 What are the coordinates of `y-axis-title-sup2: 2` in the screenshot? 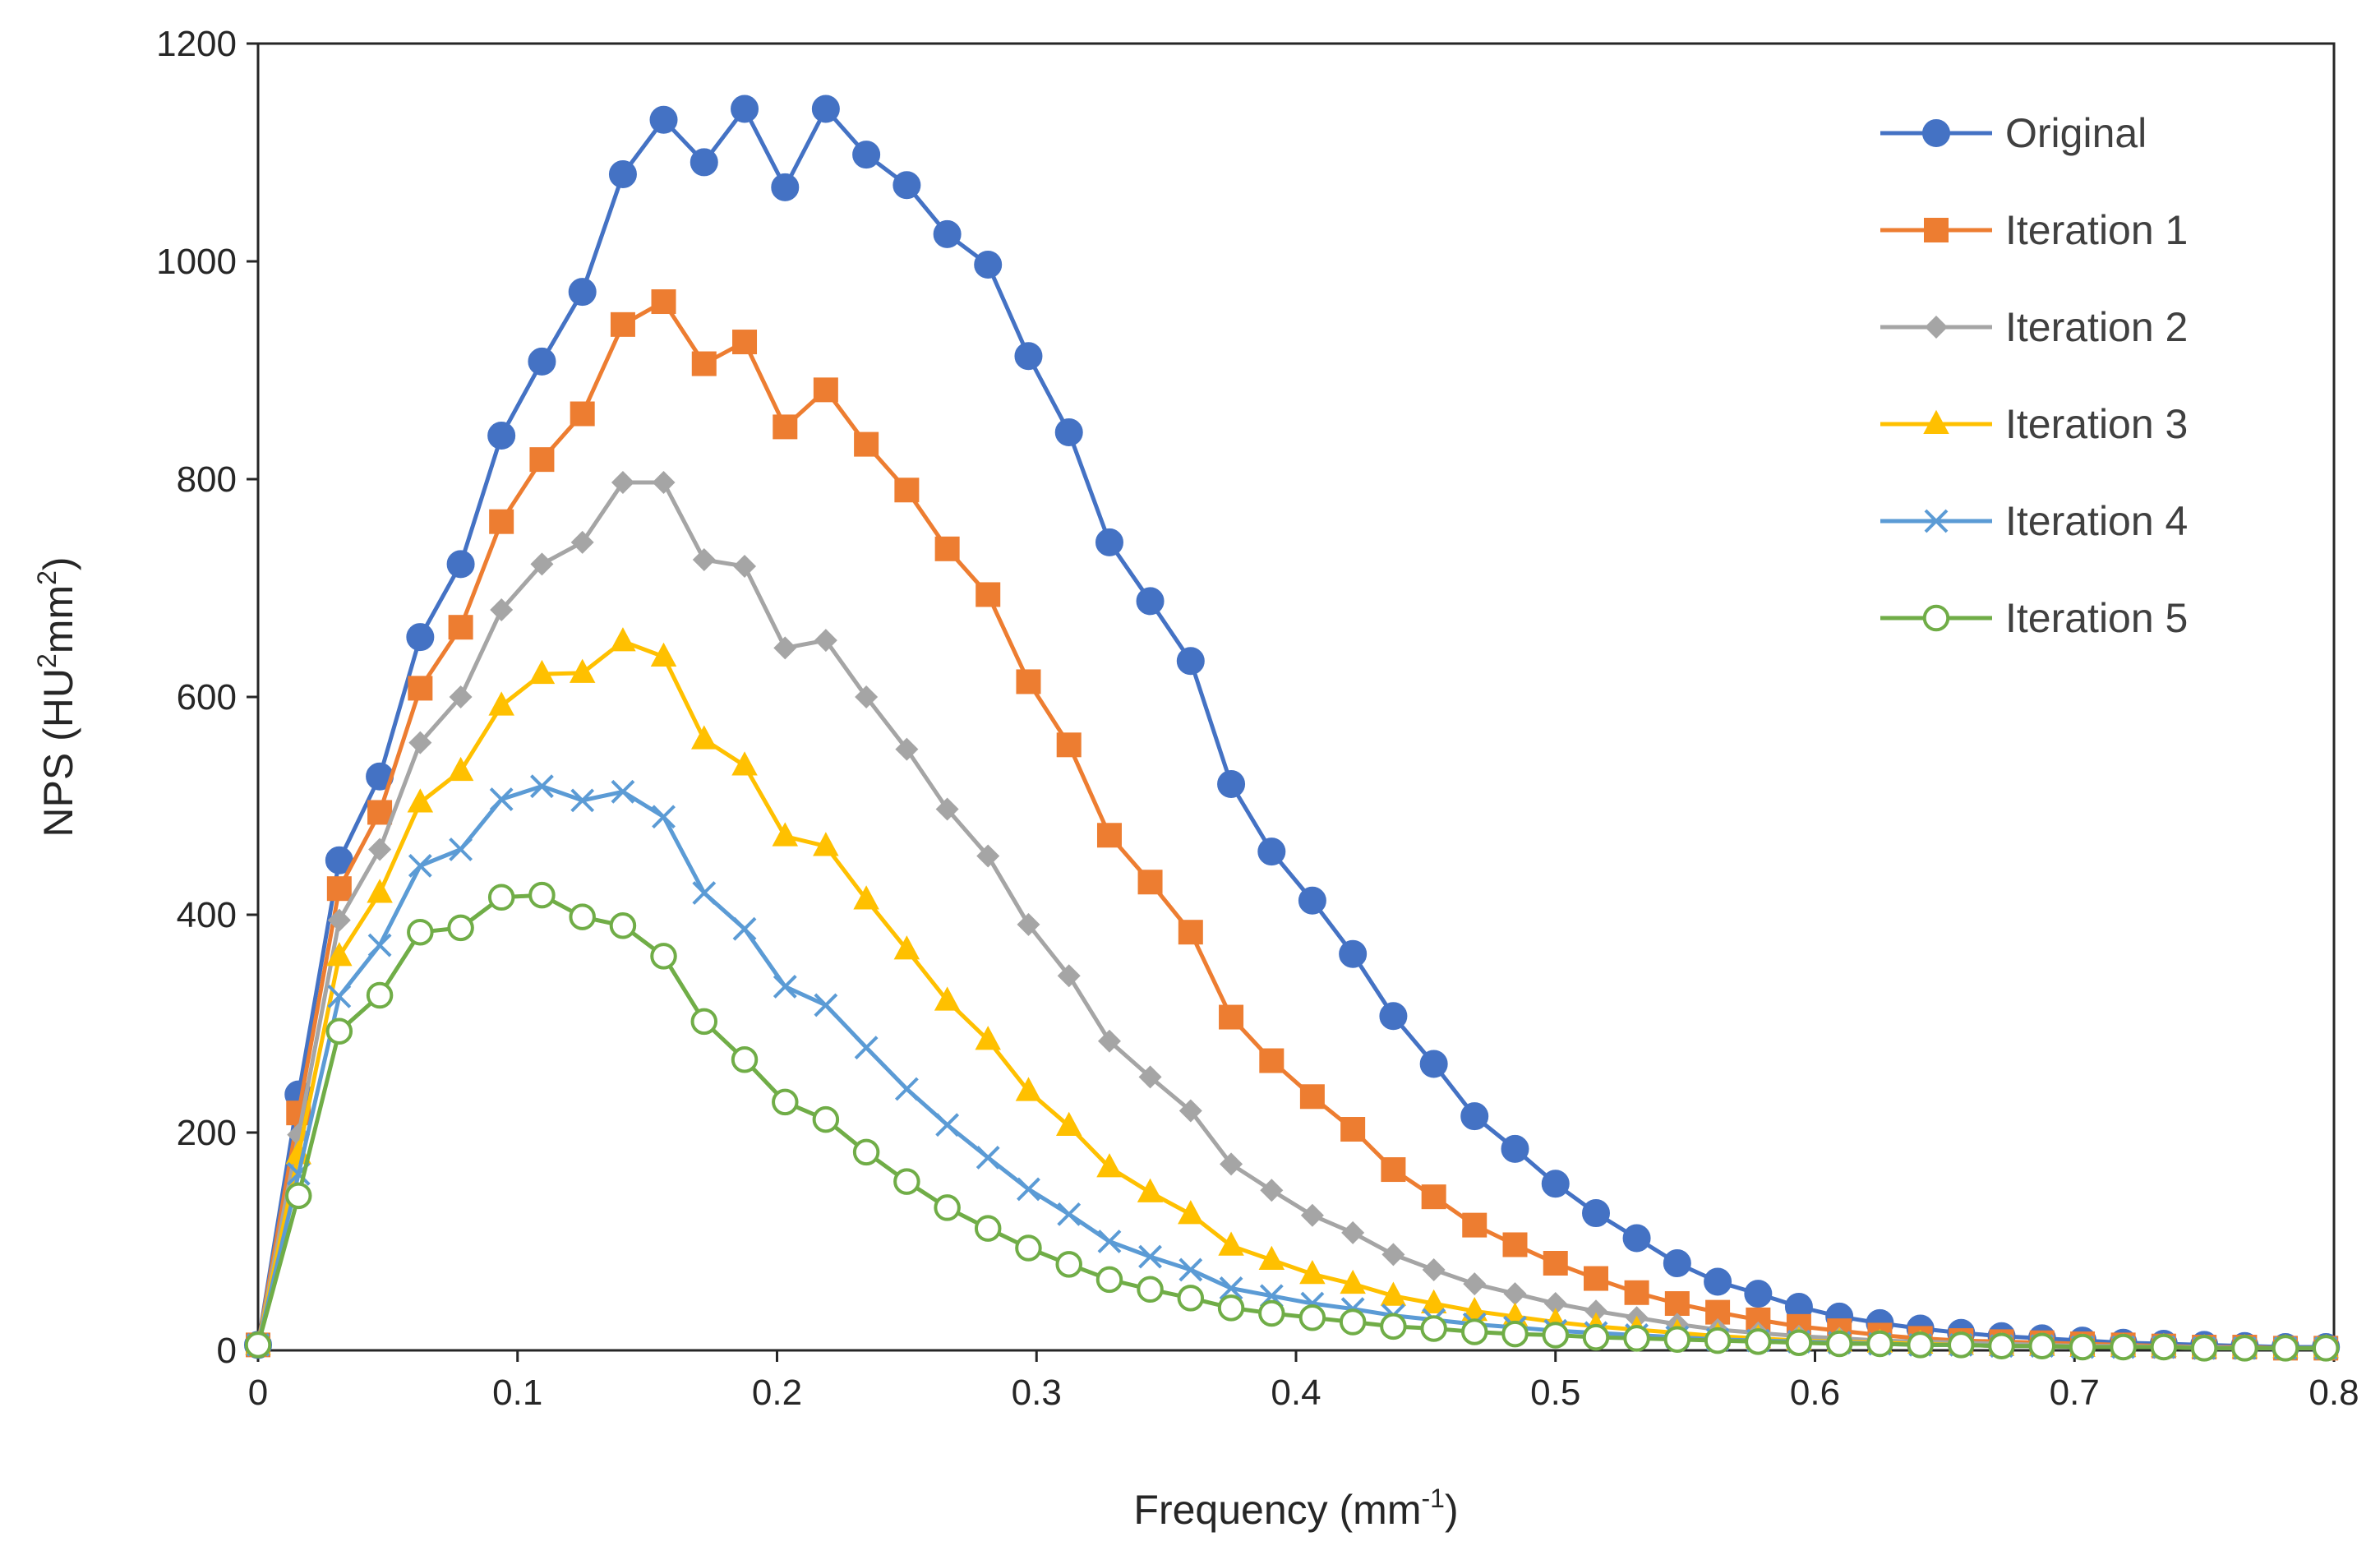 It's located at (47, 577).